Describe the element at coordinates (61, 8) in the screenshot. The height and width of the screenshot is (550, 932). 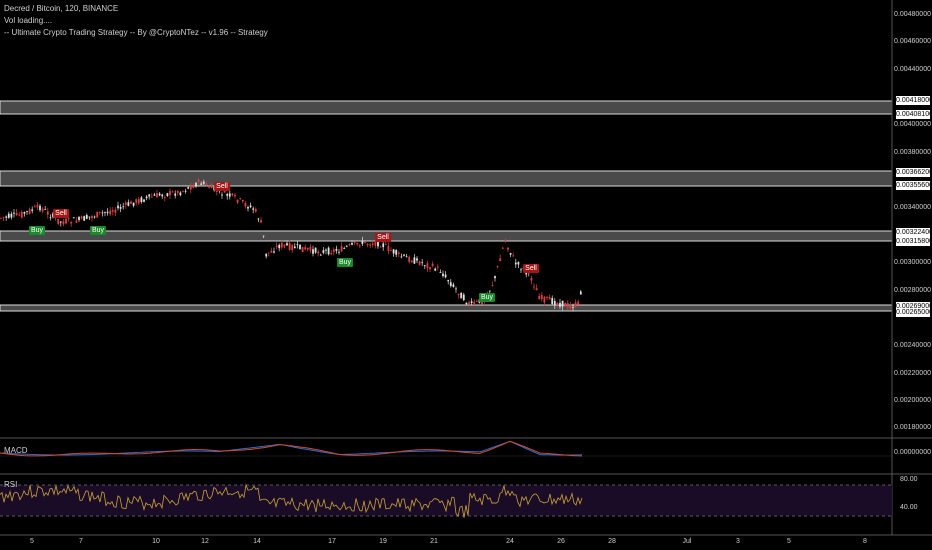
I see `chart-title: Decred / Bitcoin, 120, BINANCE` at that location.